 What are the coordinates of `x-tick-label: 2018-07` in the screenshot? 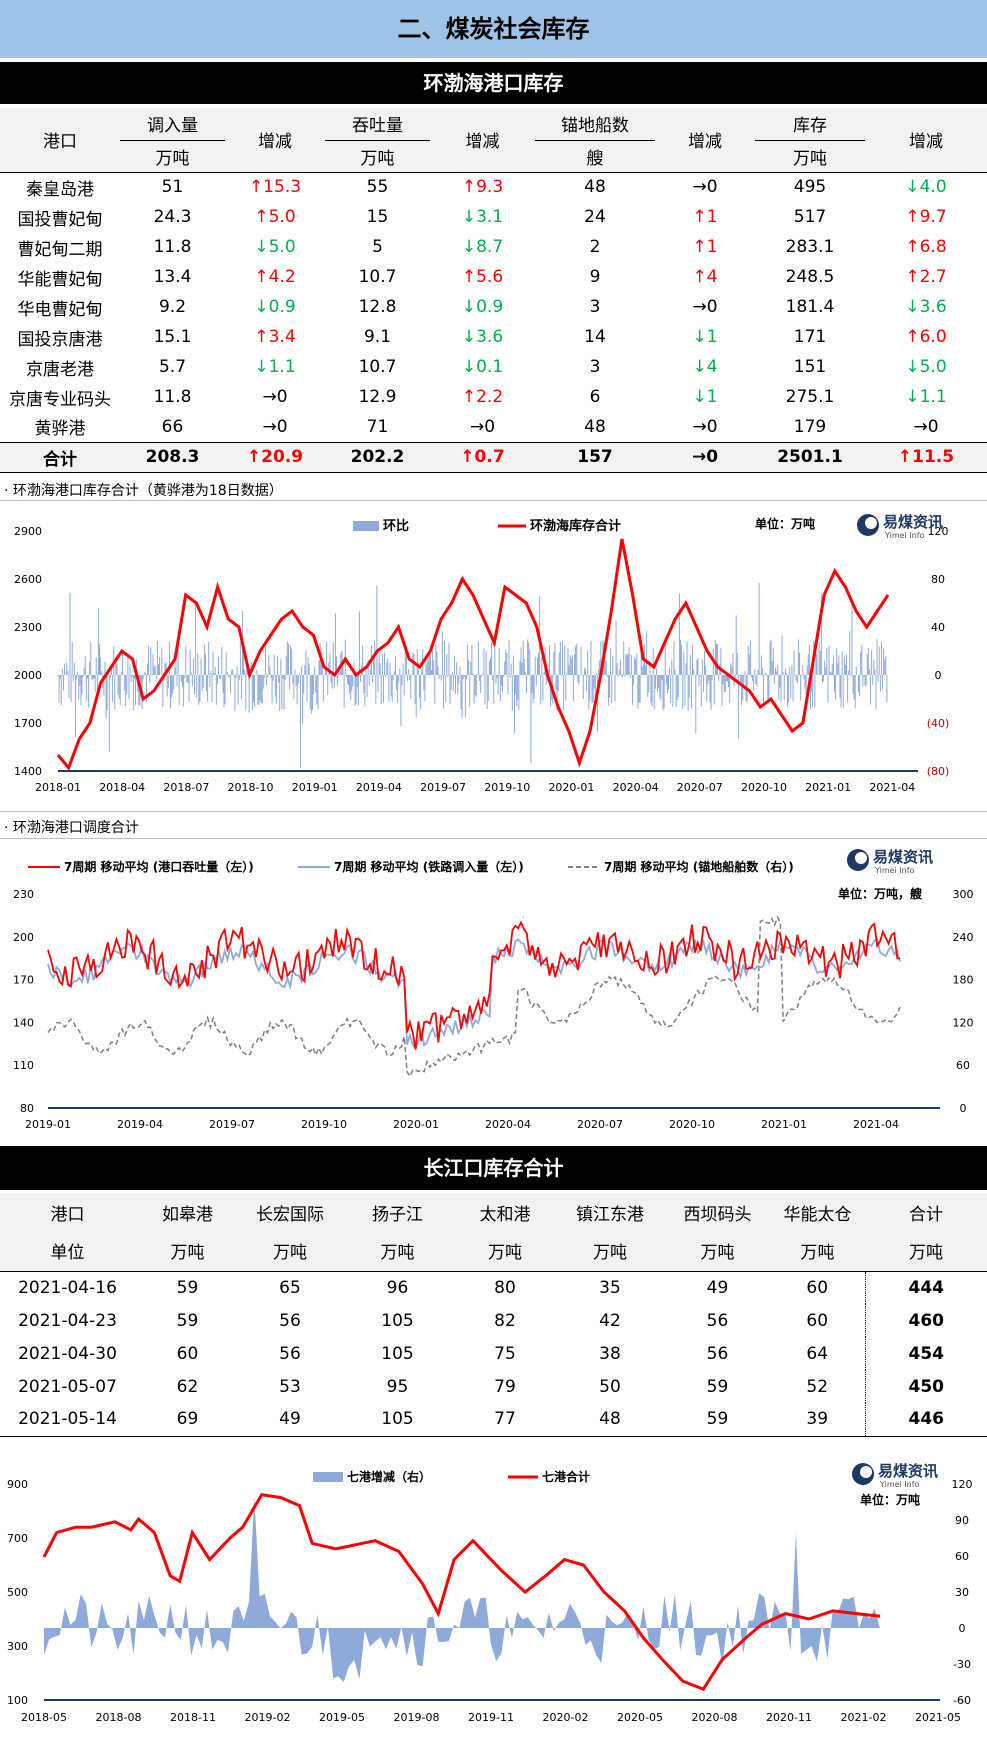 It's located at (186, 787).